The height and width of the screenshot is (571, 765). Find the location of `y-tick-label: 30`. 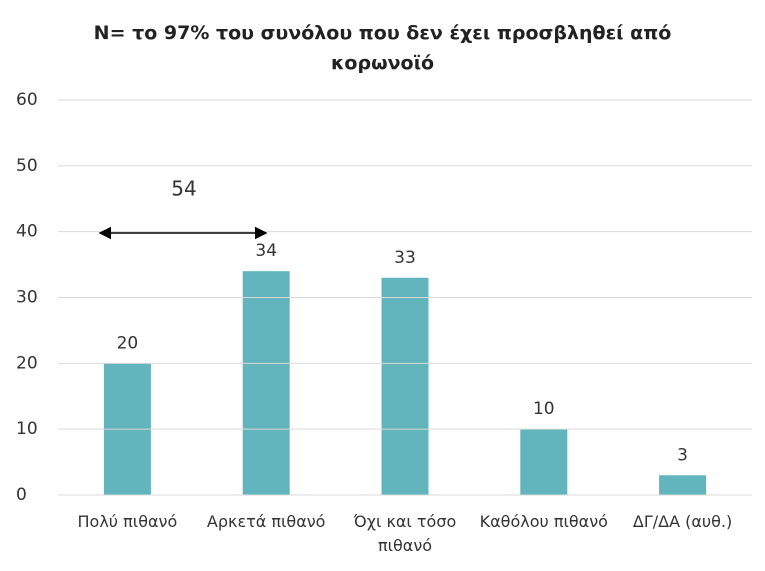

y-tick-label: 30 is located at coordinates (27, 298).